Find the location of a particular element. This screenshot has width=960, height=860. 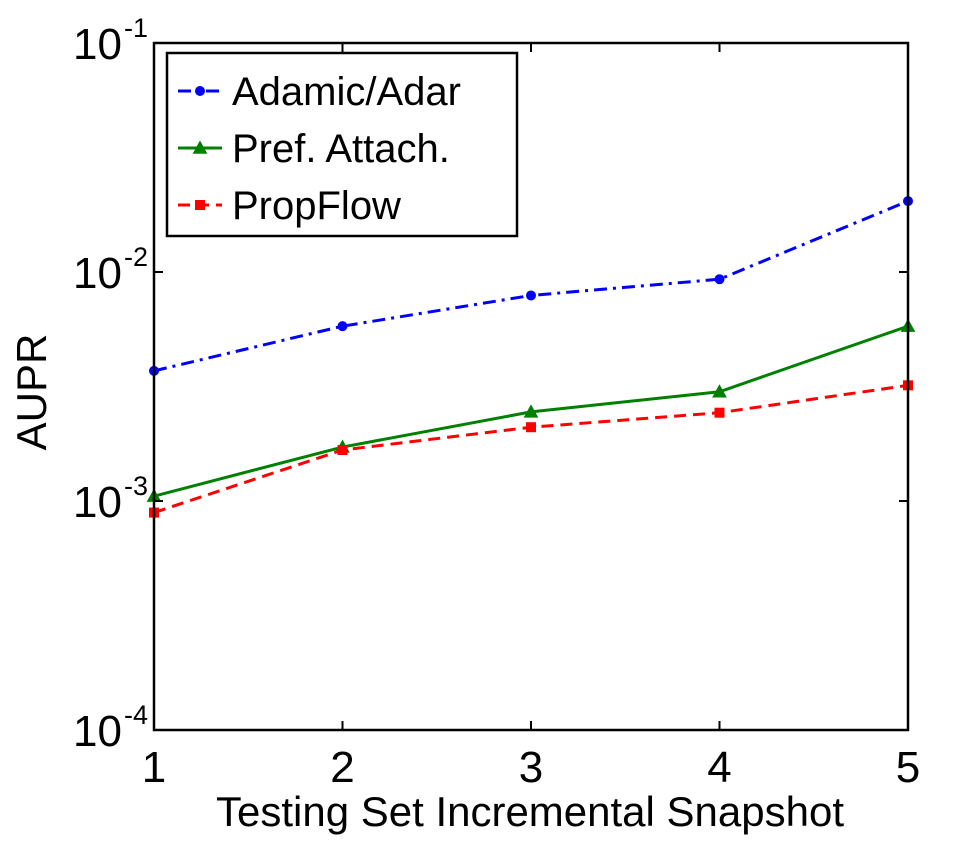

x-tick-label: 3 is located at coordinates (531, 767).